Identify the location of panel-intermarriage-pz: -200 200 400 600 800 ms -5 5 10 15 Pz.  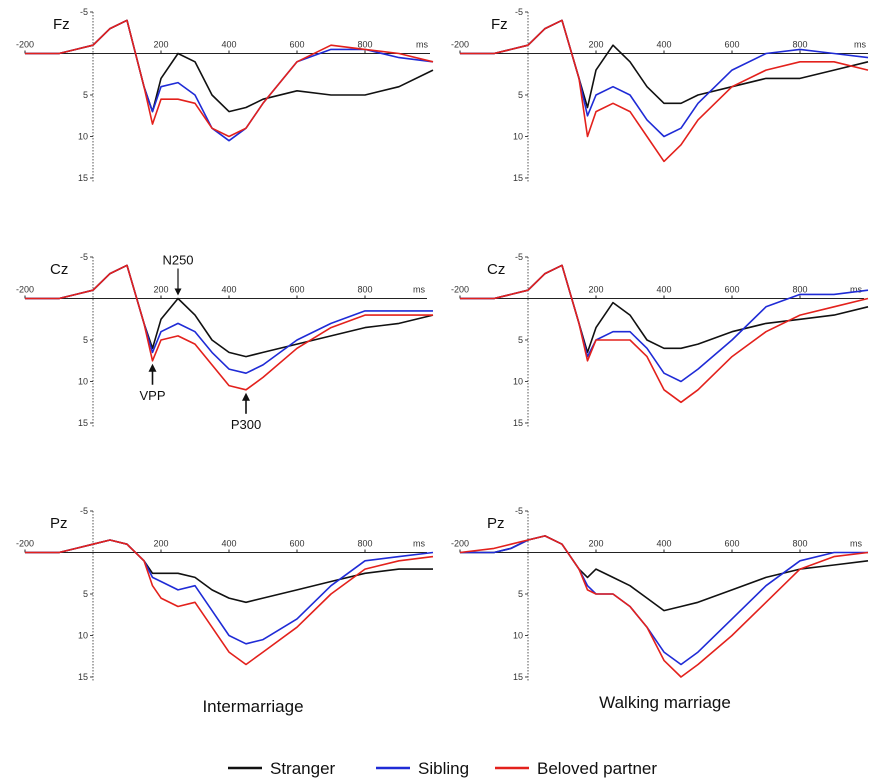
(225, 594).